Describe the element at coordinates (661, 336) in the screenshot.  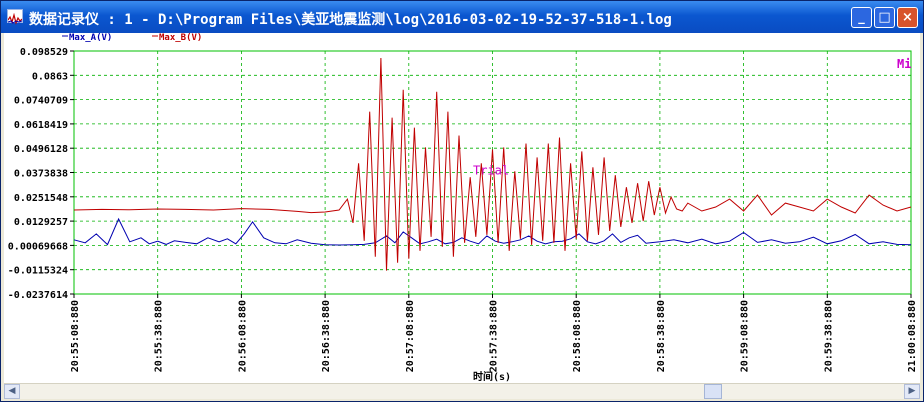
I see `x-tick-label: 20:58:38:880` at that location.